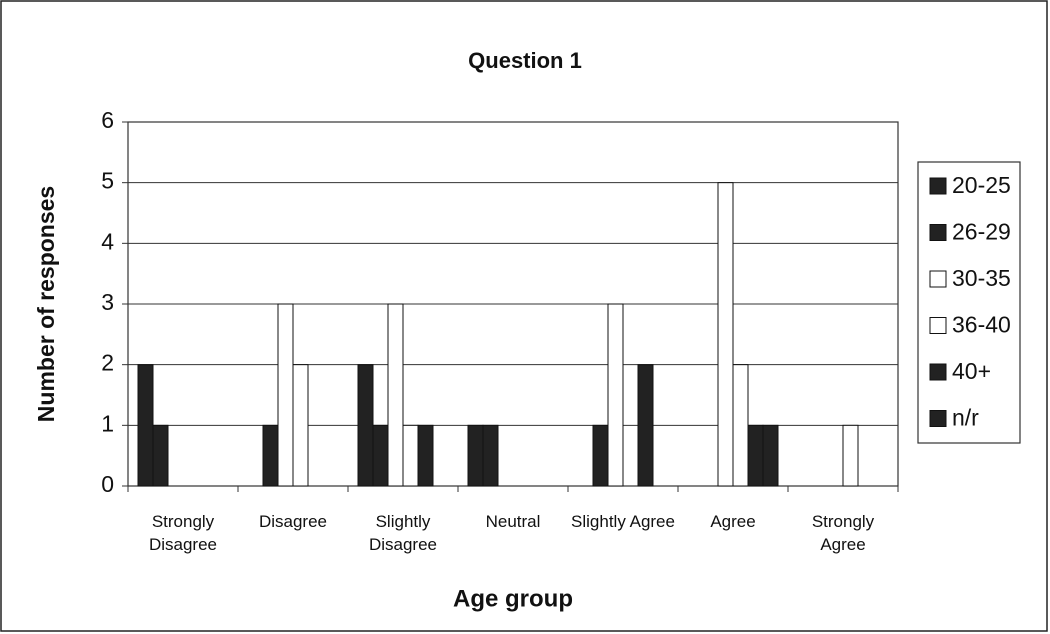 The image size is (1050, 634). Describe the element at coordinates (46, 304) in the screenshot. I see `y-axis-label: Number of responses` at that location.